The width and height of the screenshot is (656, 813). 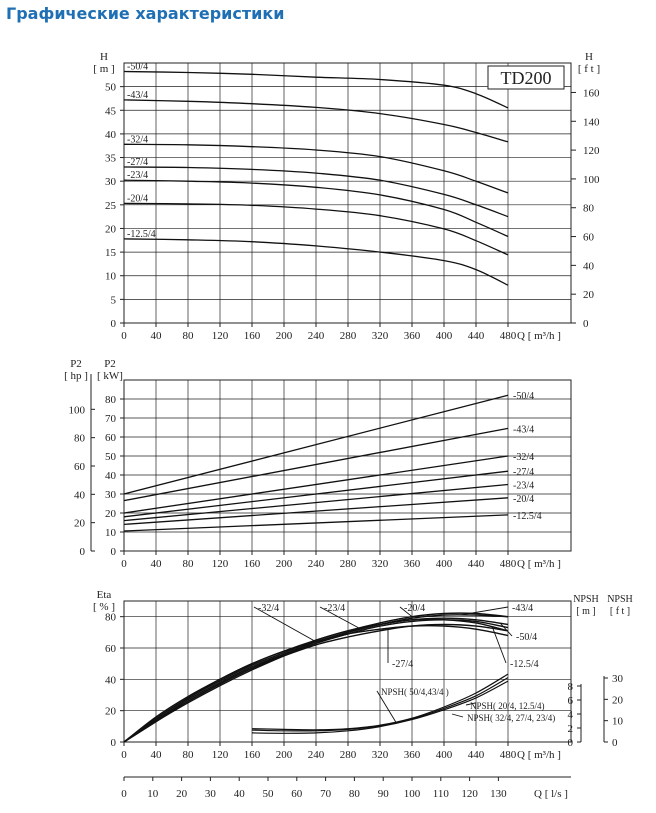 What do you see at coordinates (114, 300) in the screenshot?
I see `head-y-tick-label: 5` at bounding box center [114, 300].